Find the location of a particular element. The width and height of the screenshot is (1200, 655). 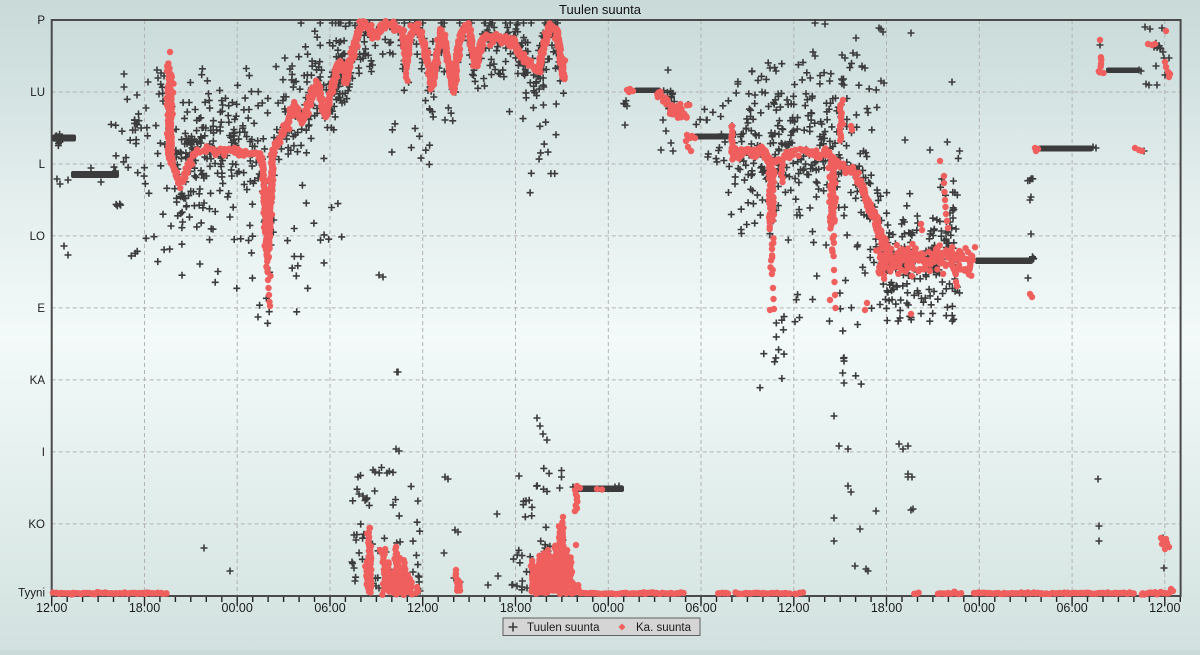

svg-text: LO is located at coordinates (37, 237).